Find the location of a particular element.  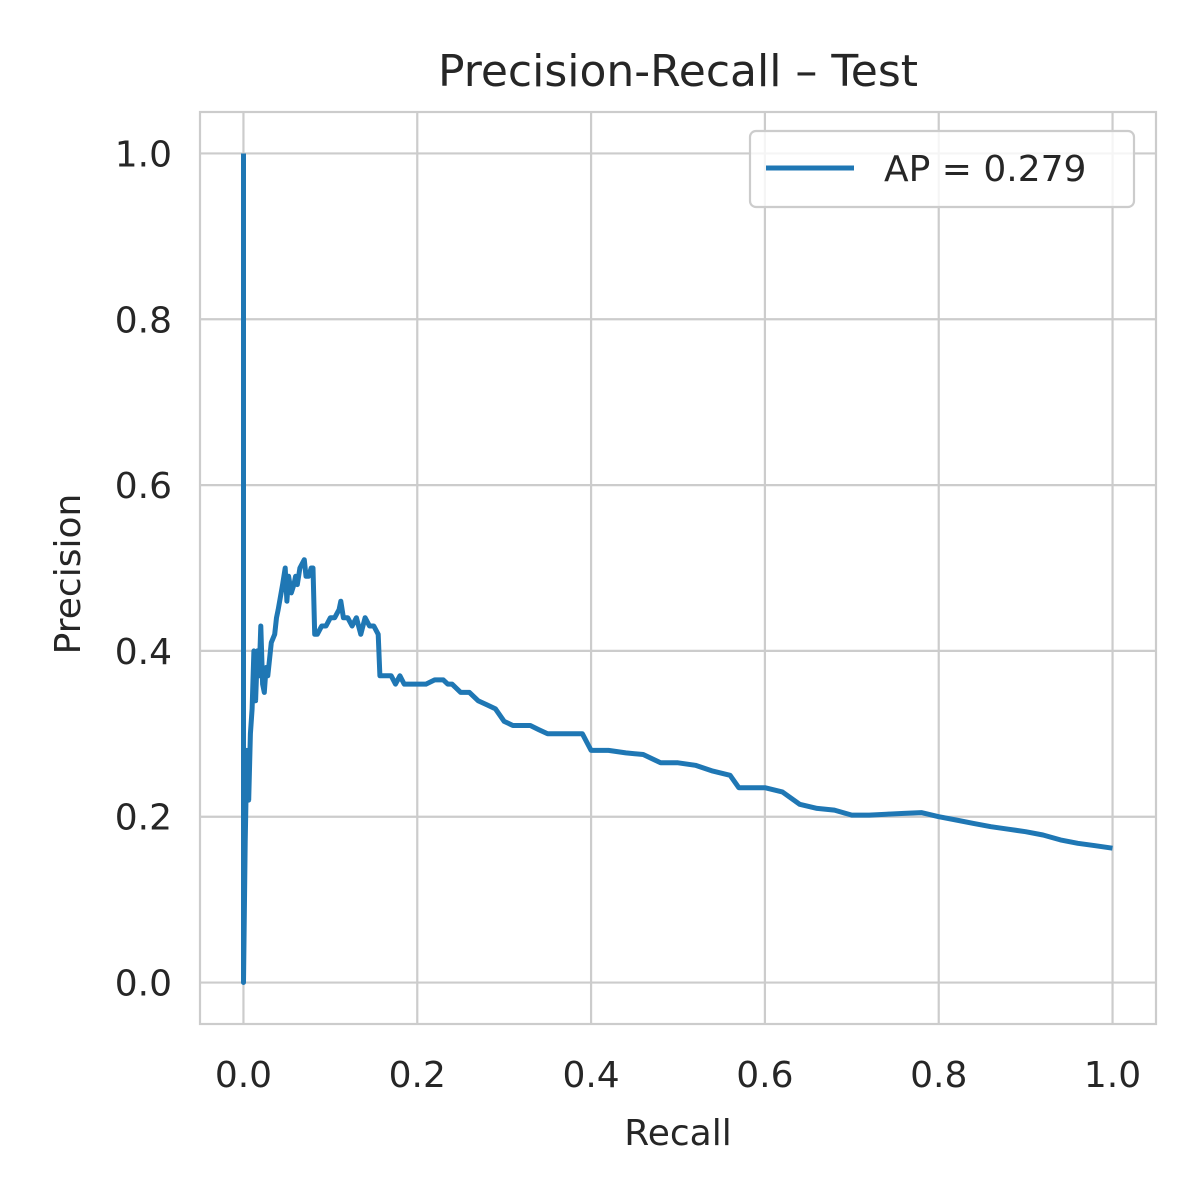

legend-box is located at coordinates (942, 169).